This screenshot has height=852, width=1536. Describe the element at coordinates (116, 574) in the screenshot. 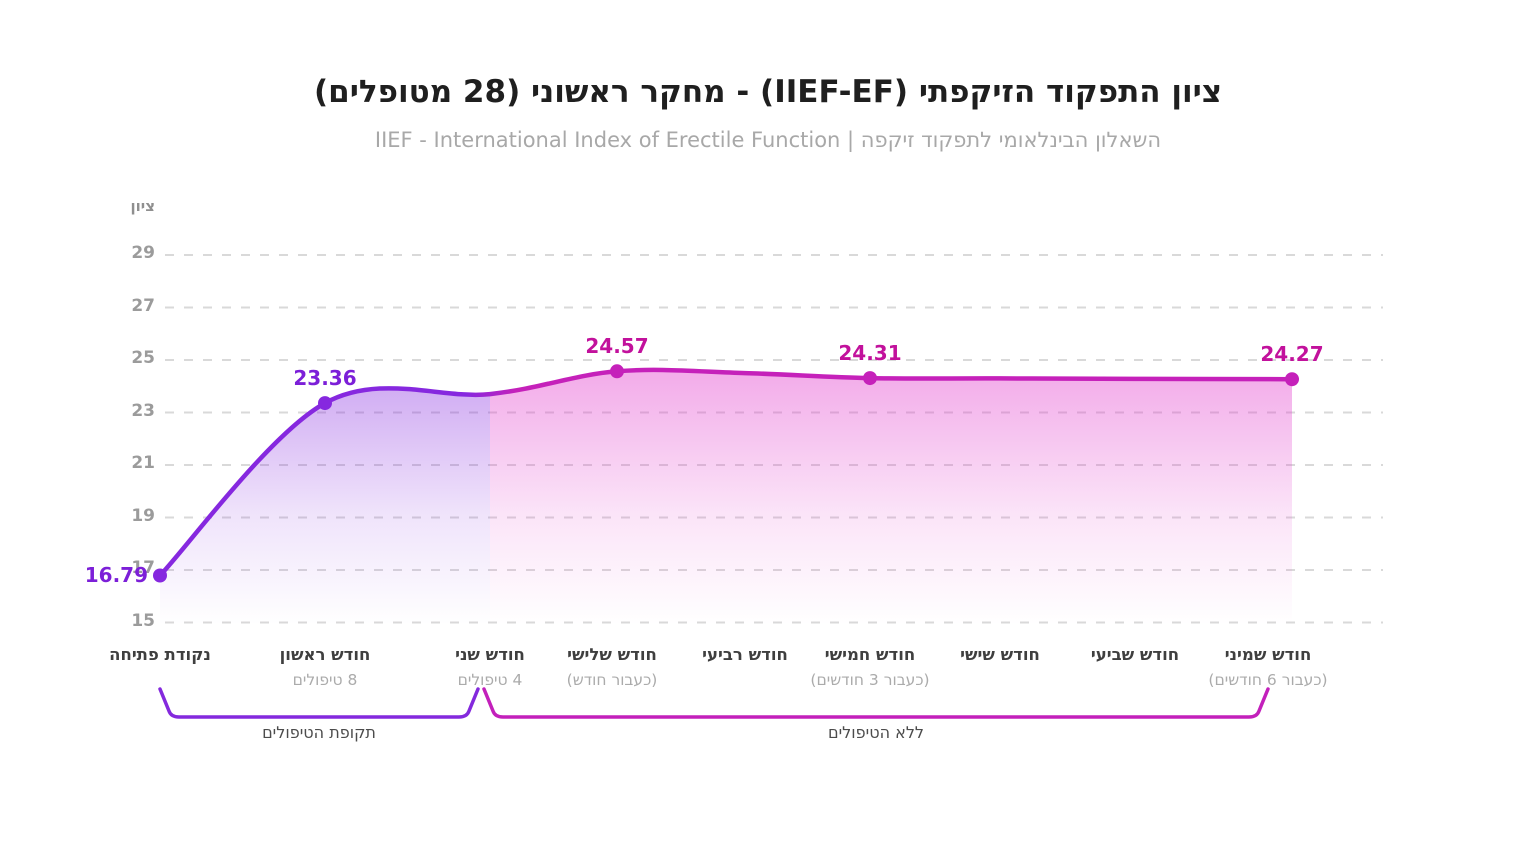

I see `data-point-label: 16.79` at that location.